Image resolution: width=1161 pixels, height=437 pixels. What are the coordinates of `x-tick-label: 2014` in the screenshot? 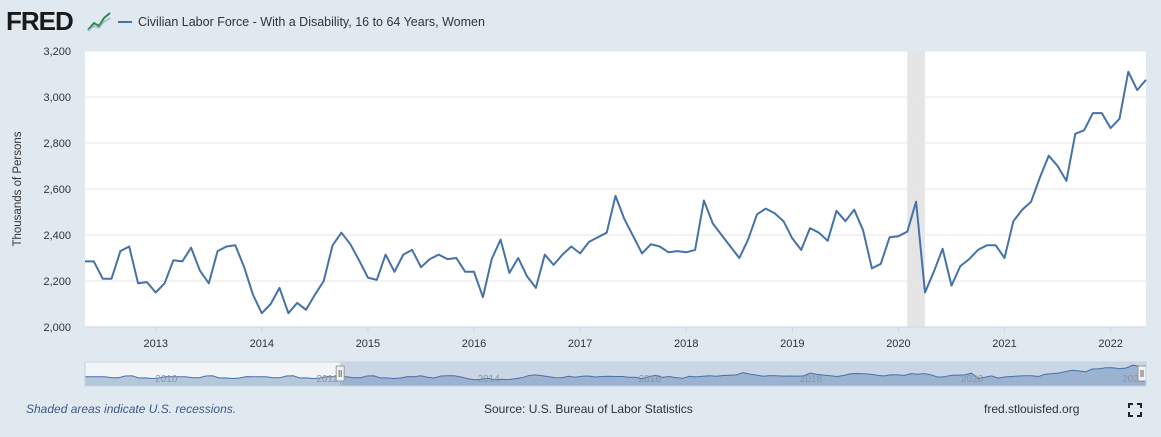 It's located at (262, 344).